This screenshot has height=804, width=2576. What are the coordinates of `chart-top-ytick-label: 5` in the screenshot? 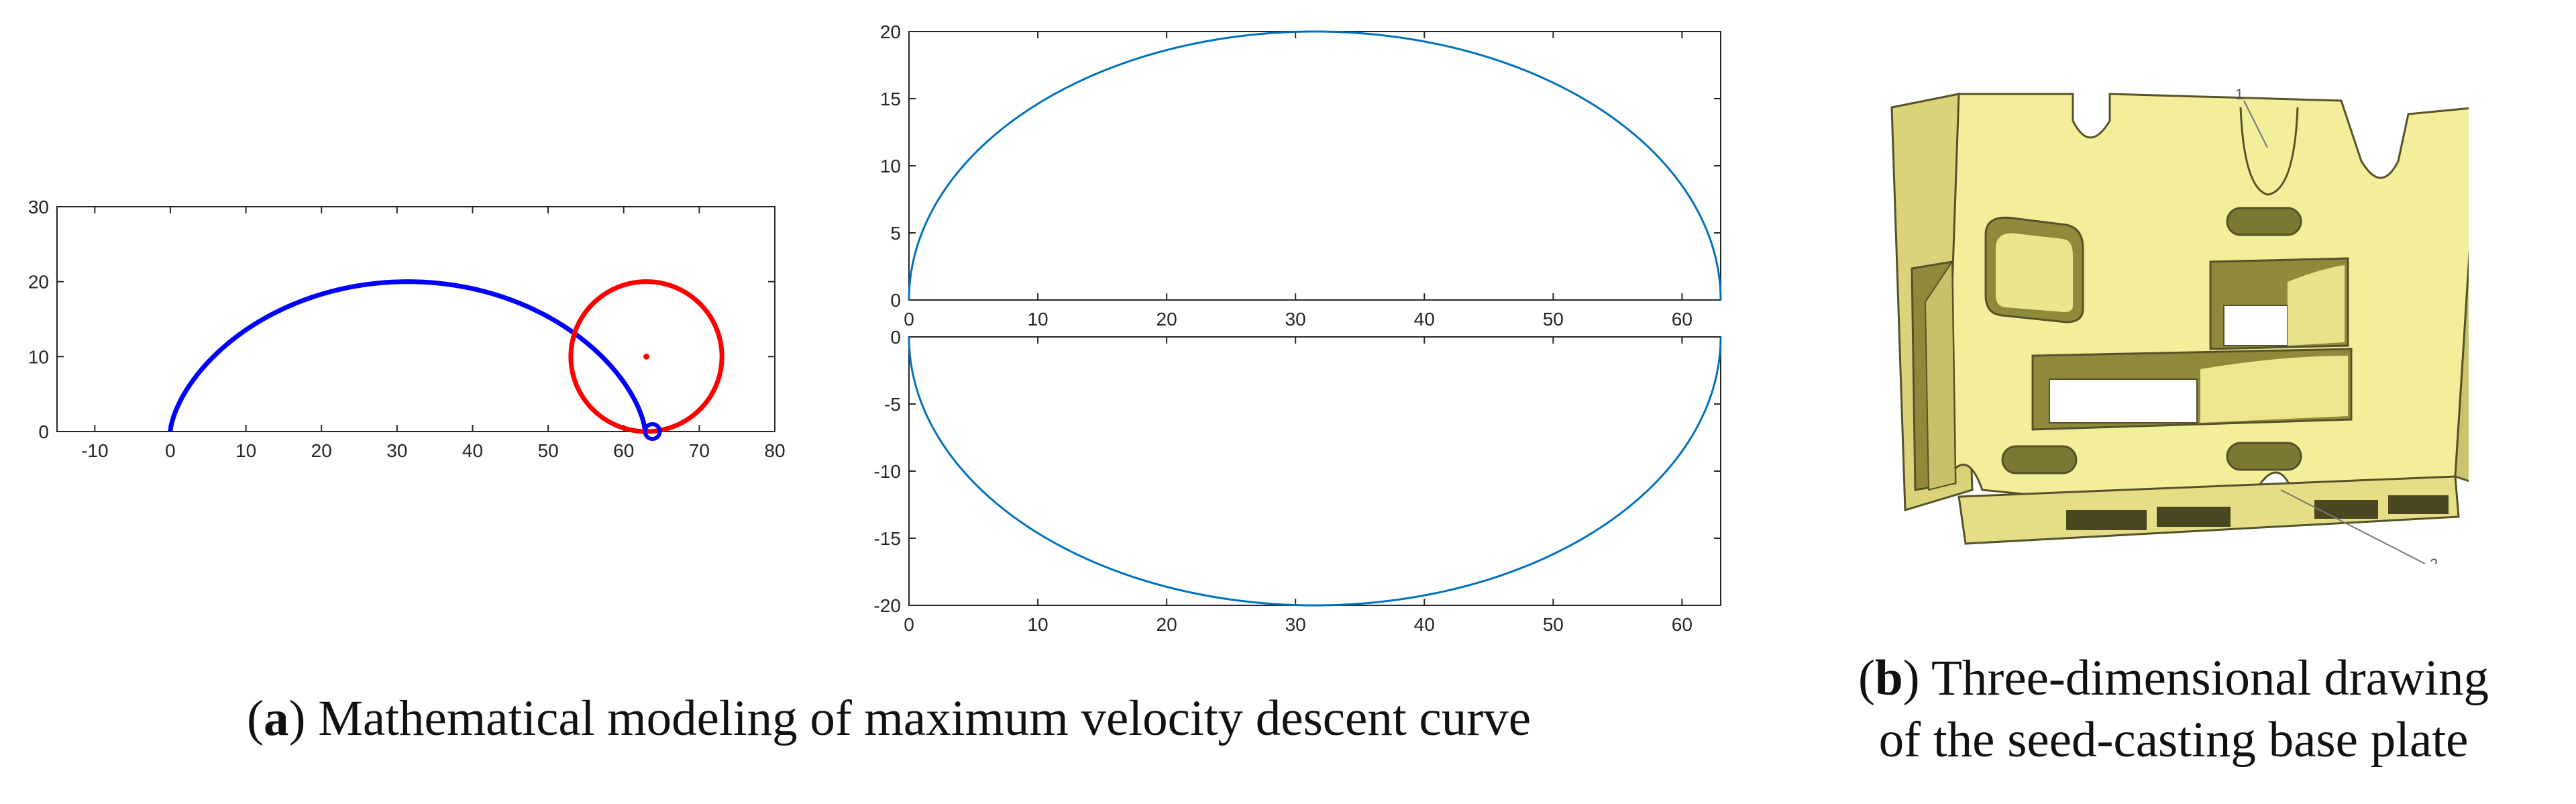 It's located at (895, 233).